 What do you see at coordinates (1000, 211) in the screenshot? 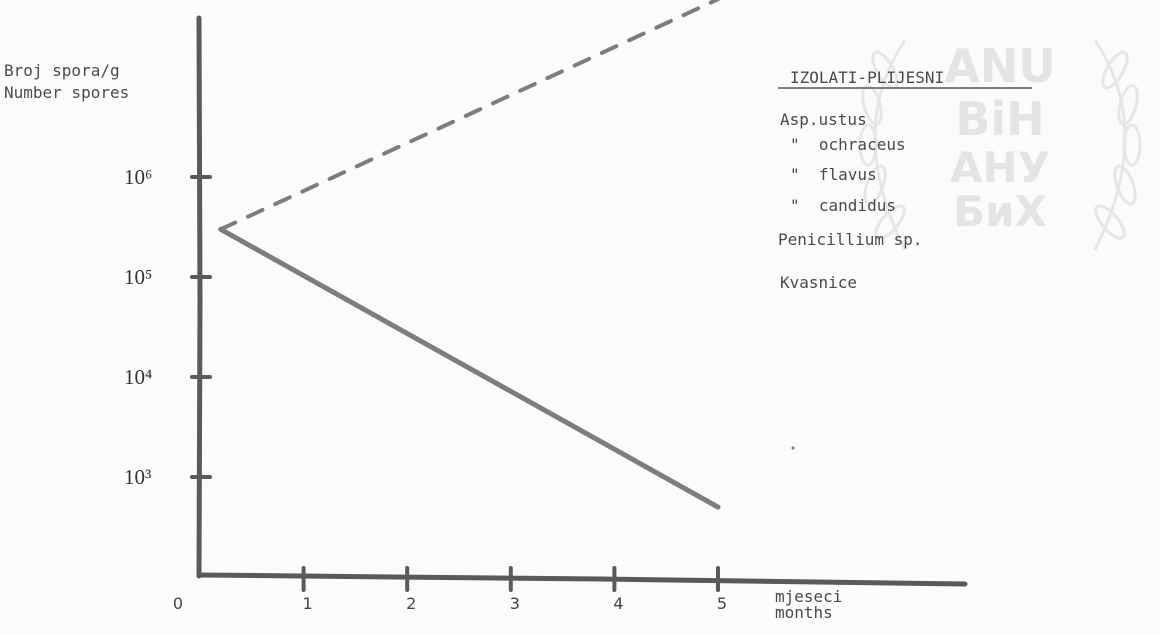
I see `watermark-line-4: БиХ` at bounding box center [1000, 211].